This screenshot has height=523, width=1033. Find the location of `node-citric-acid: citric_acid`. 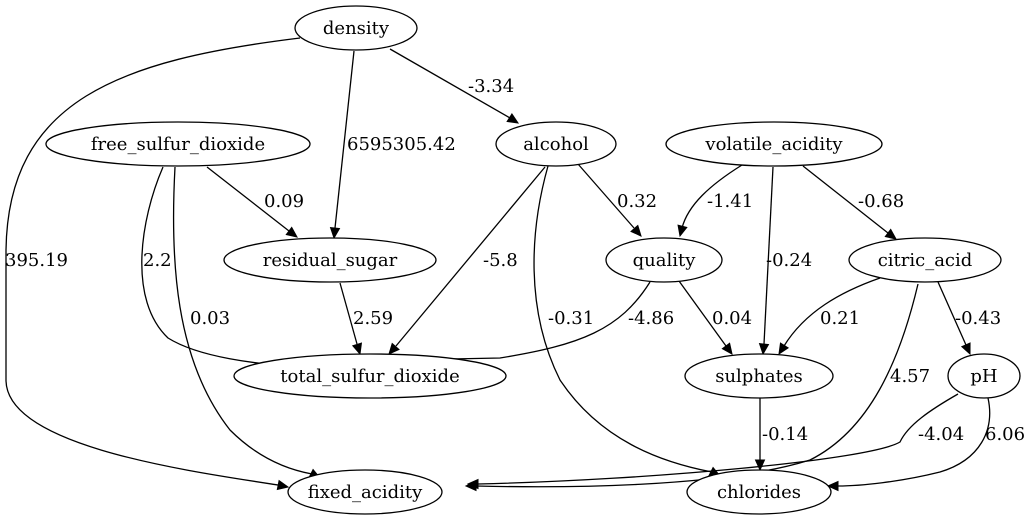

node-citric-acid: citric_acid is located at coordinates (925, 260).